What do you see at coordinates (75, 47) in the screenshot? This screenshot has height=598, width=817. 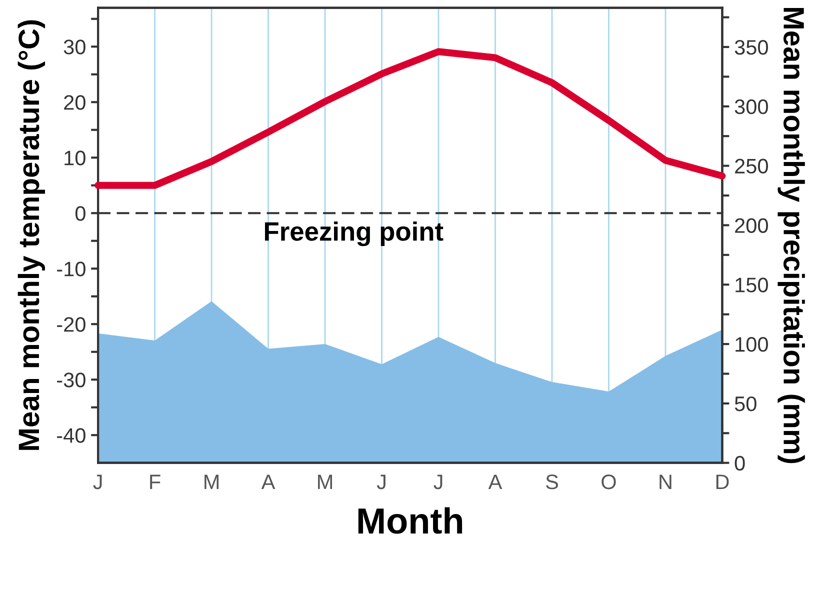 I see `y-tick-label: 30` at bounding box center [75, 47].